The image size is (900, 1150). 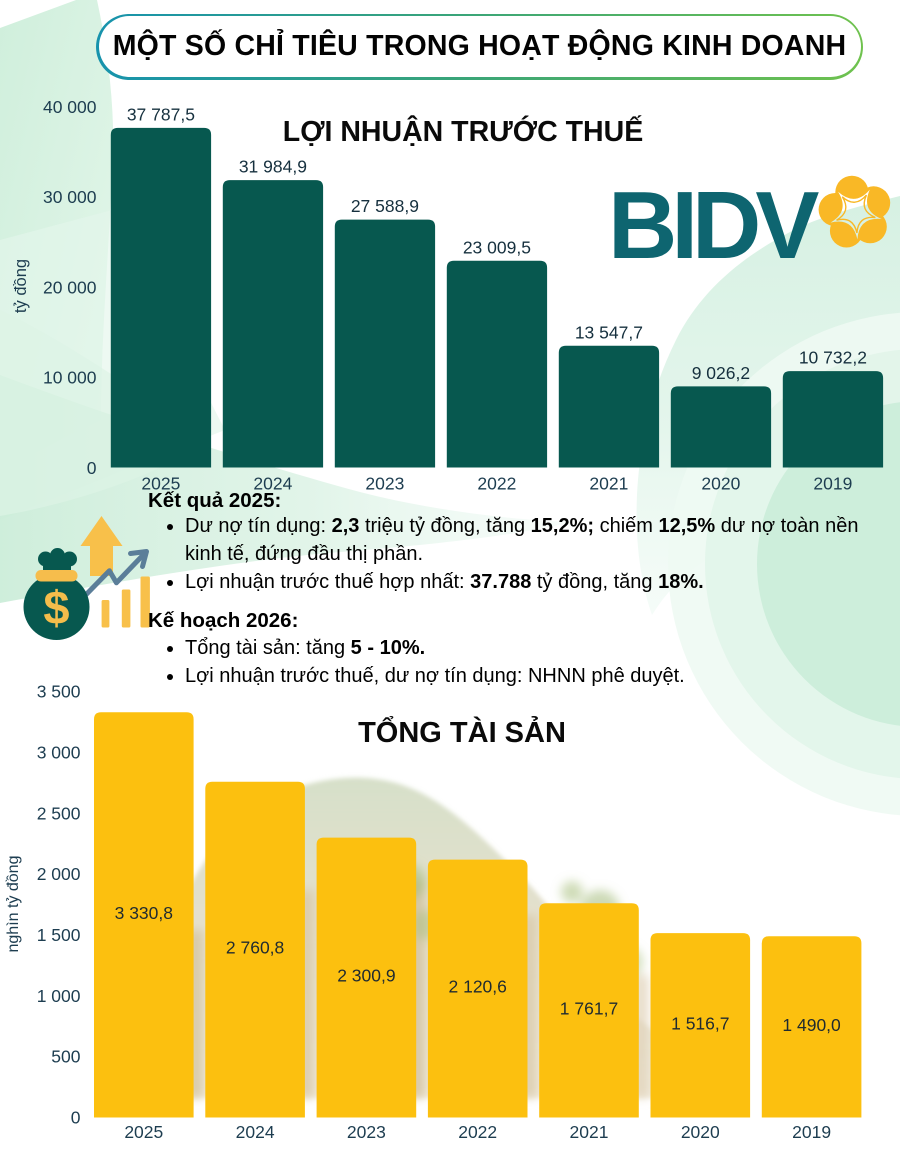 What do you see at coordinates (497, 247) in the screenshot?
I see `svg-text: 23 009,5` at bounding box center [497, 247].